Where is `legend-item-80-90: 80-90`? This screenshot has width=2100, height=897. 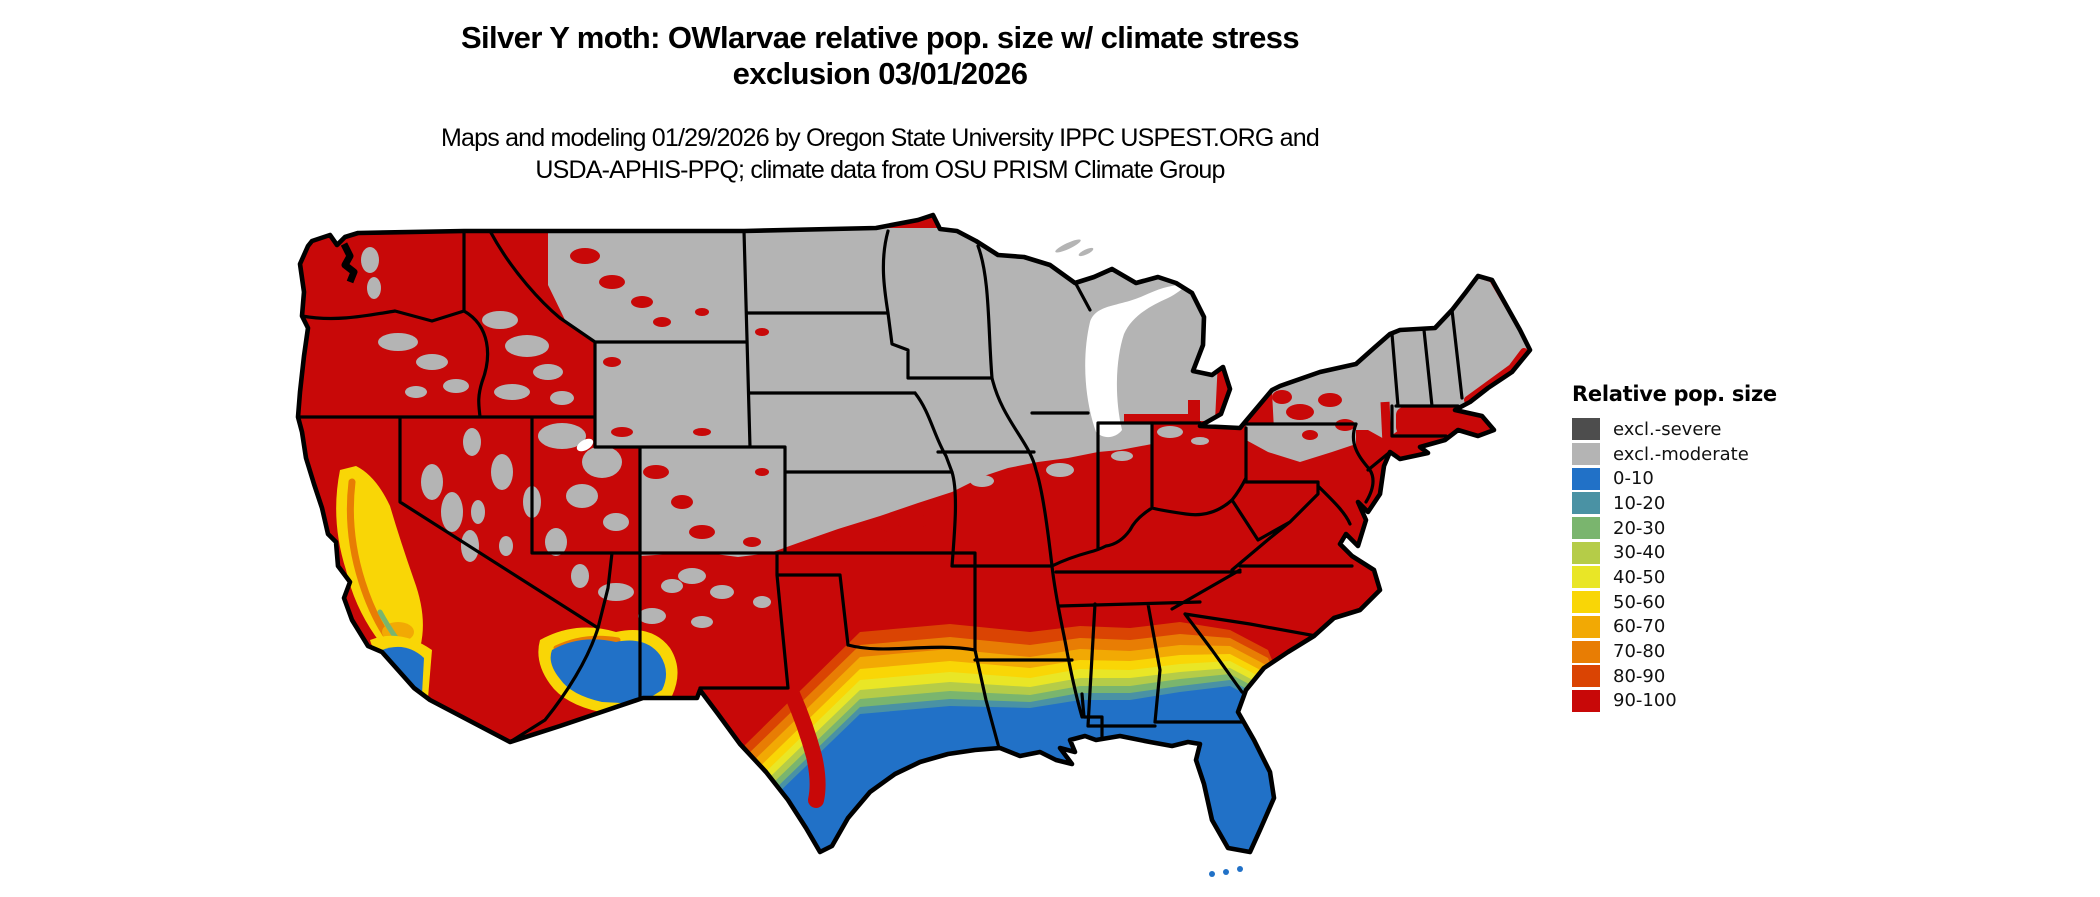
legend-item-80-90: 80-90 is located at coordinates (1722, 676).